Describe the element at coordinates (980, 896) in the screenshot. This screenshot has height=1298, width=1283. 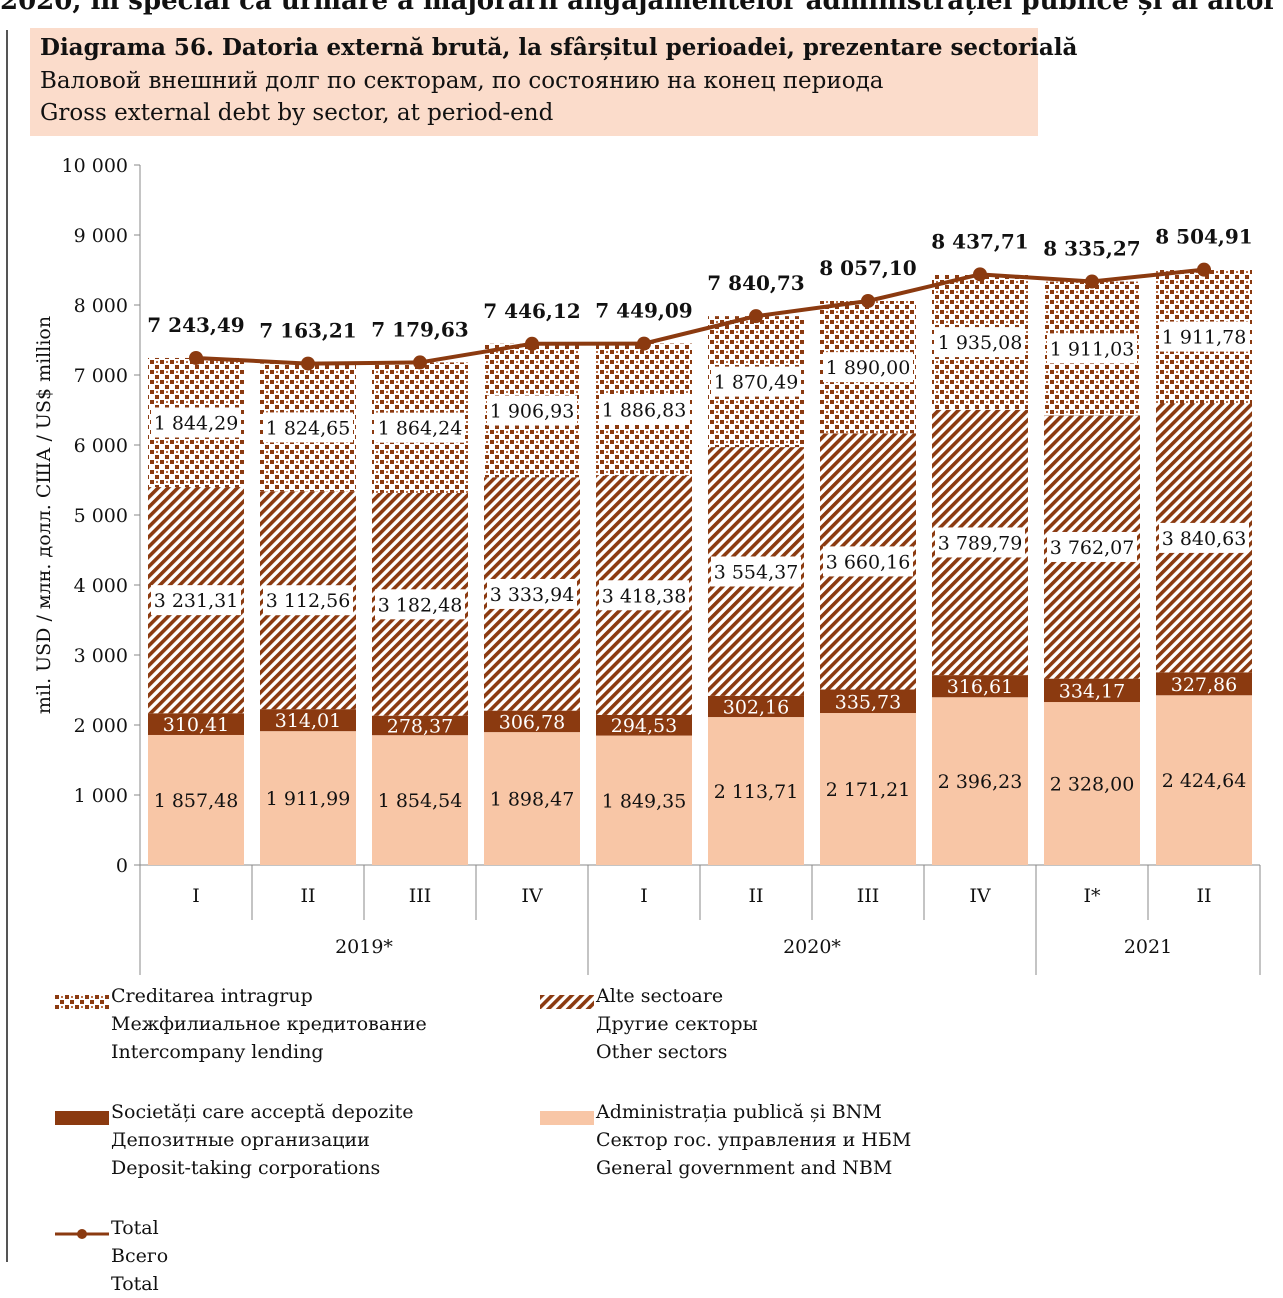
I see `x-tick-label: IV` at that location.